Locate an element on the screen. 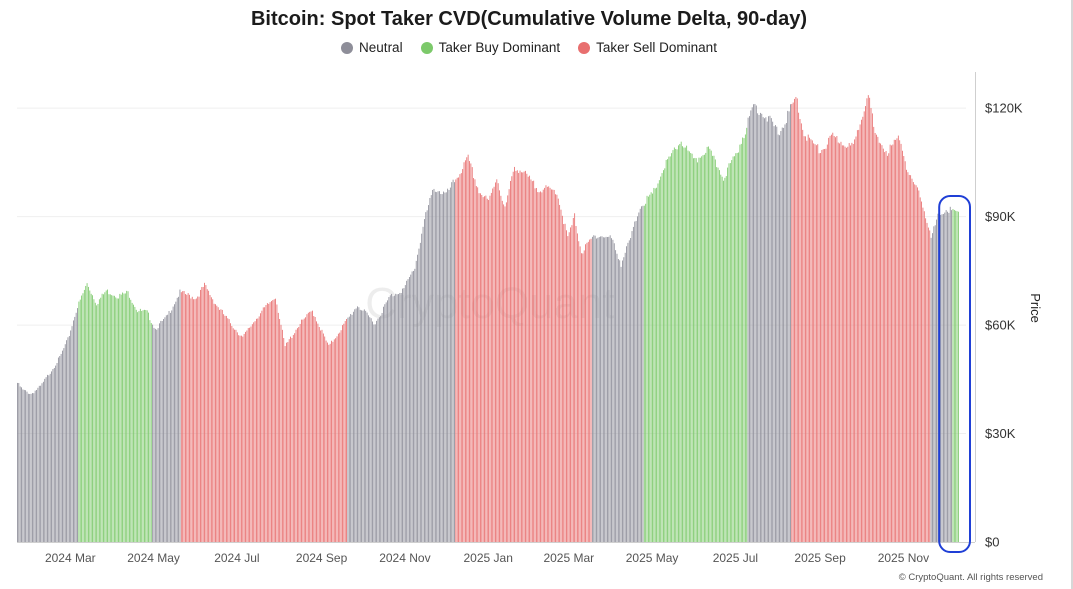 The height and width of the screenshot is (589, 1073). legend-dot-sell is located at coordinates (584, 47).